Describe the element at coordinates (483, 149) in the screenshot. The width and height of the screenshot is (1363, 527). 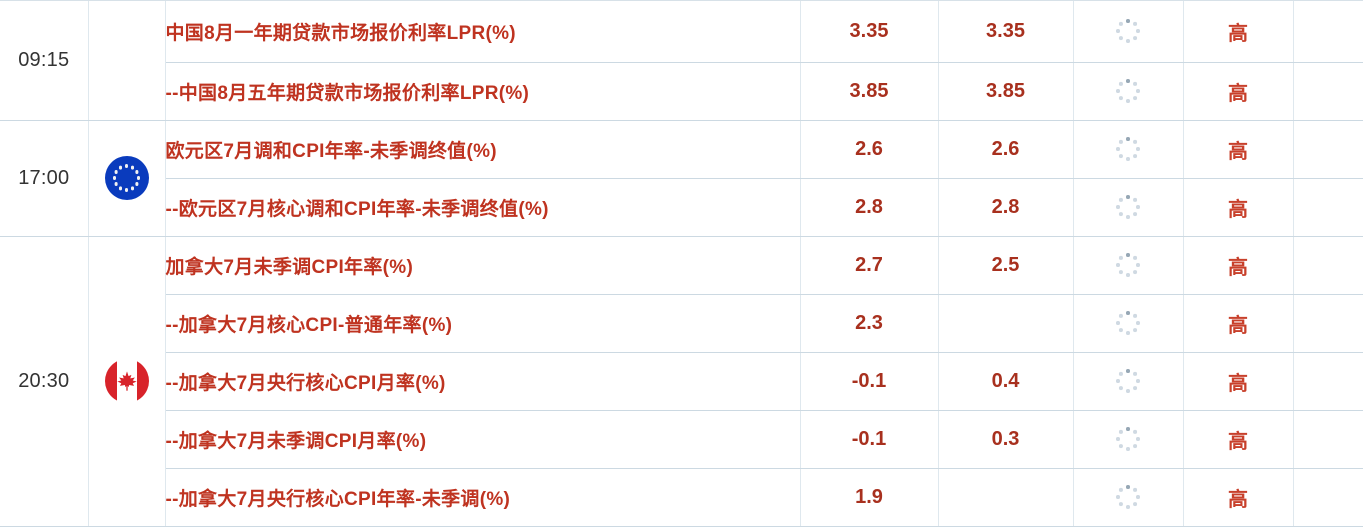
I see `event-name: 欧元区7月调和CPI年率-未季调终值(%)` at that location.